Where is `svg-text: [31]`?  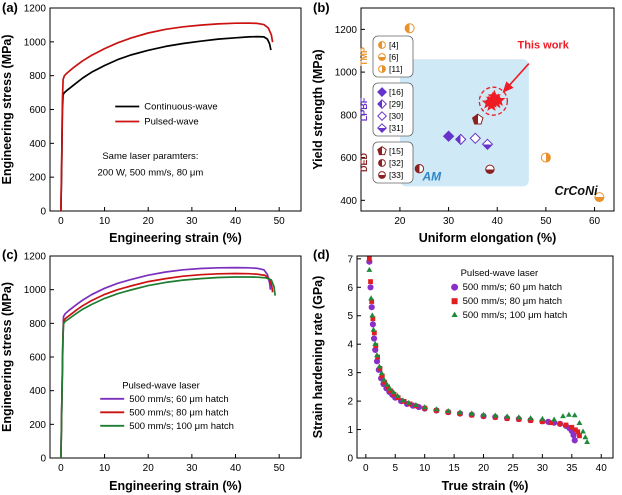 svg-text: [31] is located at coordinates (396, 128).